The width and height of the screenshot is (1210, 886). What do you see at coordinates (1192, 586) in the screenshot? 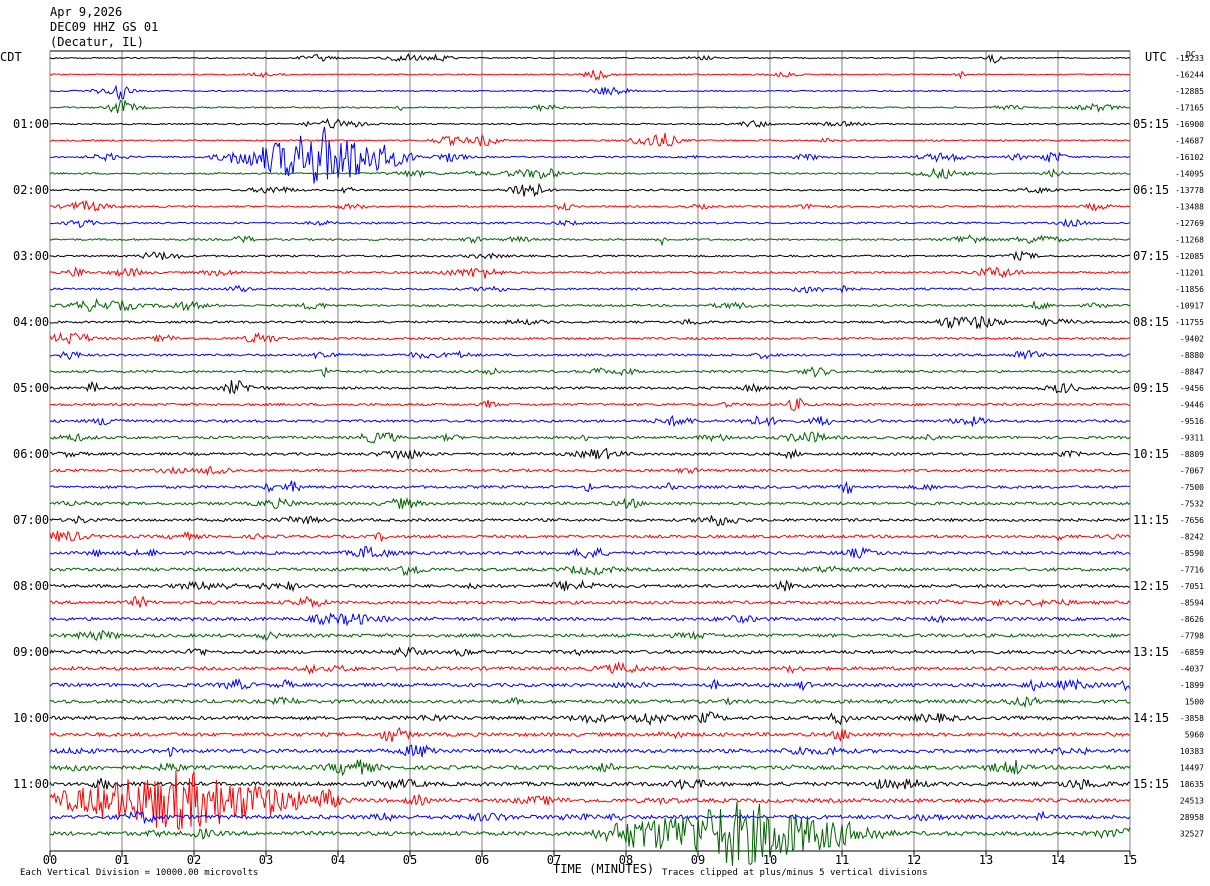
I see `dc-offset-label: -7051` at bounding box center [1192, 586].